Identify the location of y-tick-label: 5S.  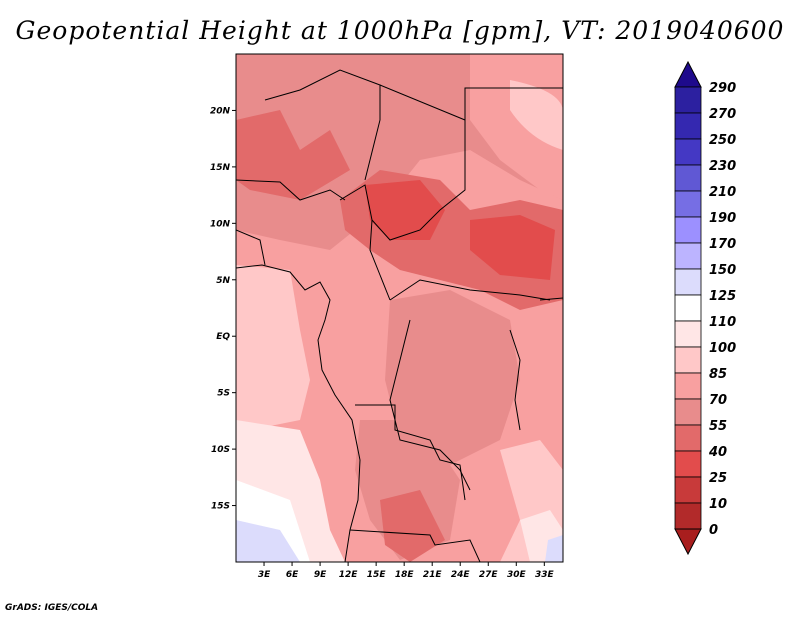
(223, 394).